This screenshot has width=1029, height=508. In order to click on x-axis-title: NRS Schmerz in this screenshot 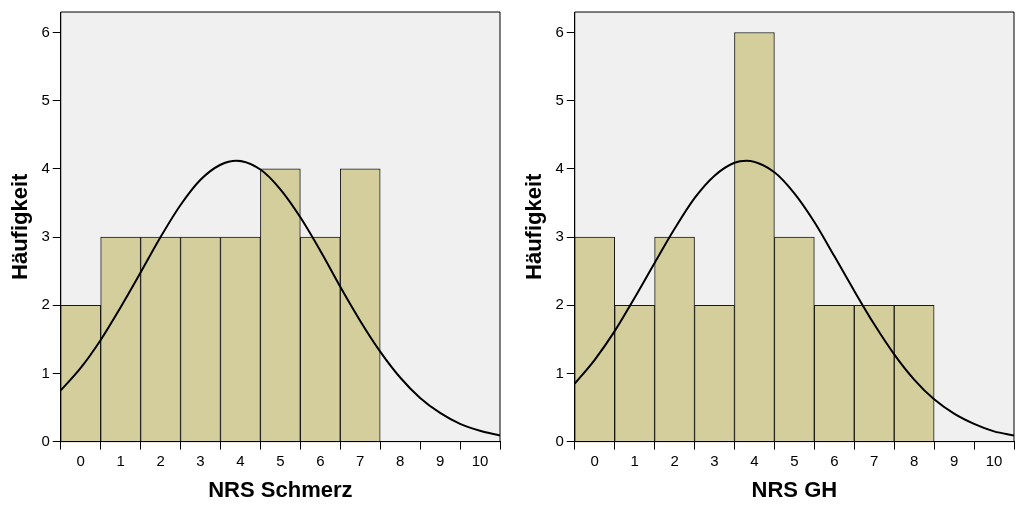, I will do `click(280, 489)`.